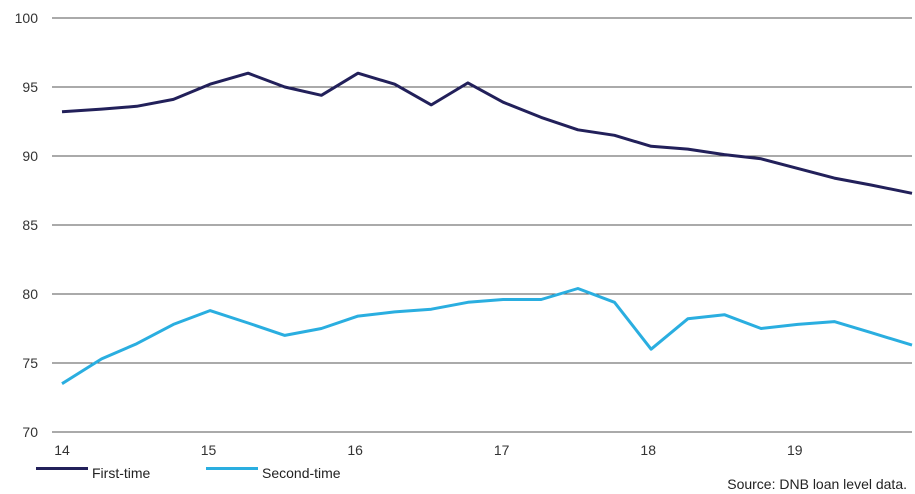  I want to click on legend-item-second-time: Second-time, so click(273, 473).